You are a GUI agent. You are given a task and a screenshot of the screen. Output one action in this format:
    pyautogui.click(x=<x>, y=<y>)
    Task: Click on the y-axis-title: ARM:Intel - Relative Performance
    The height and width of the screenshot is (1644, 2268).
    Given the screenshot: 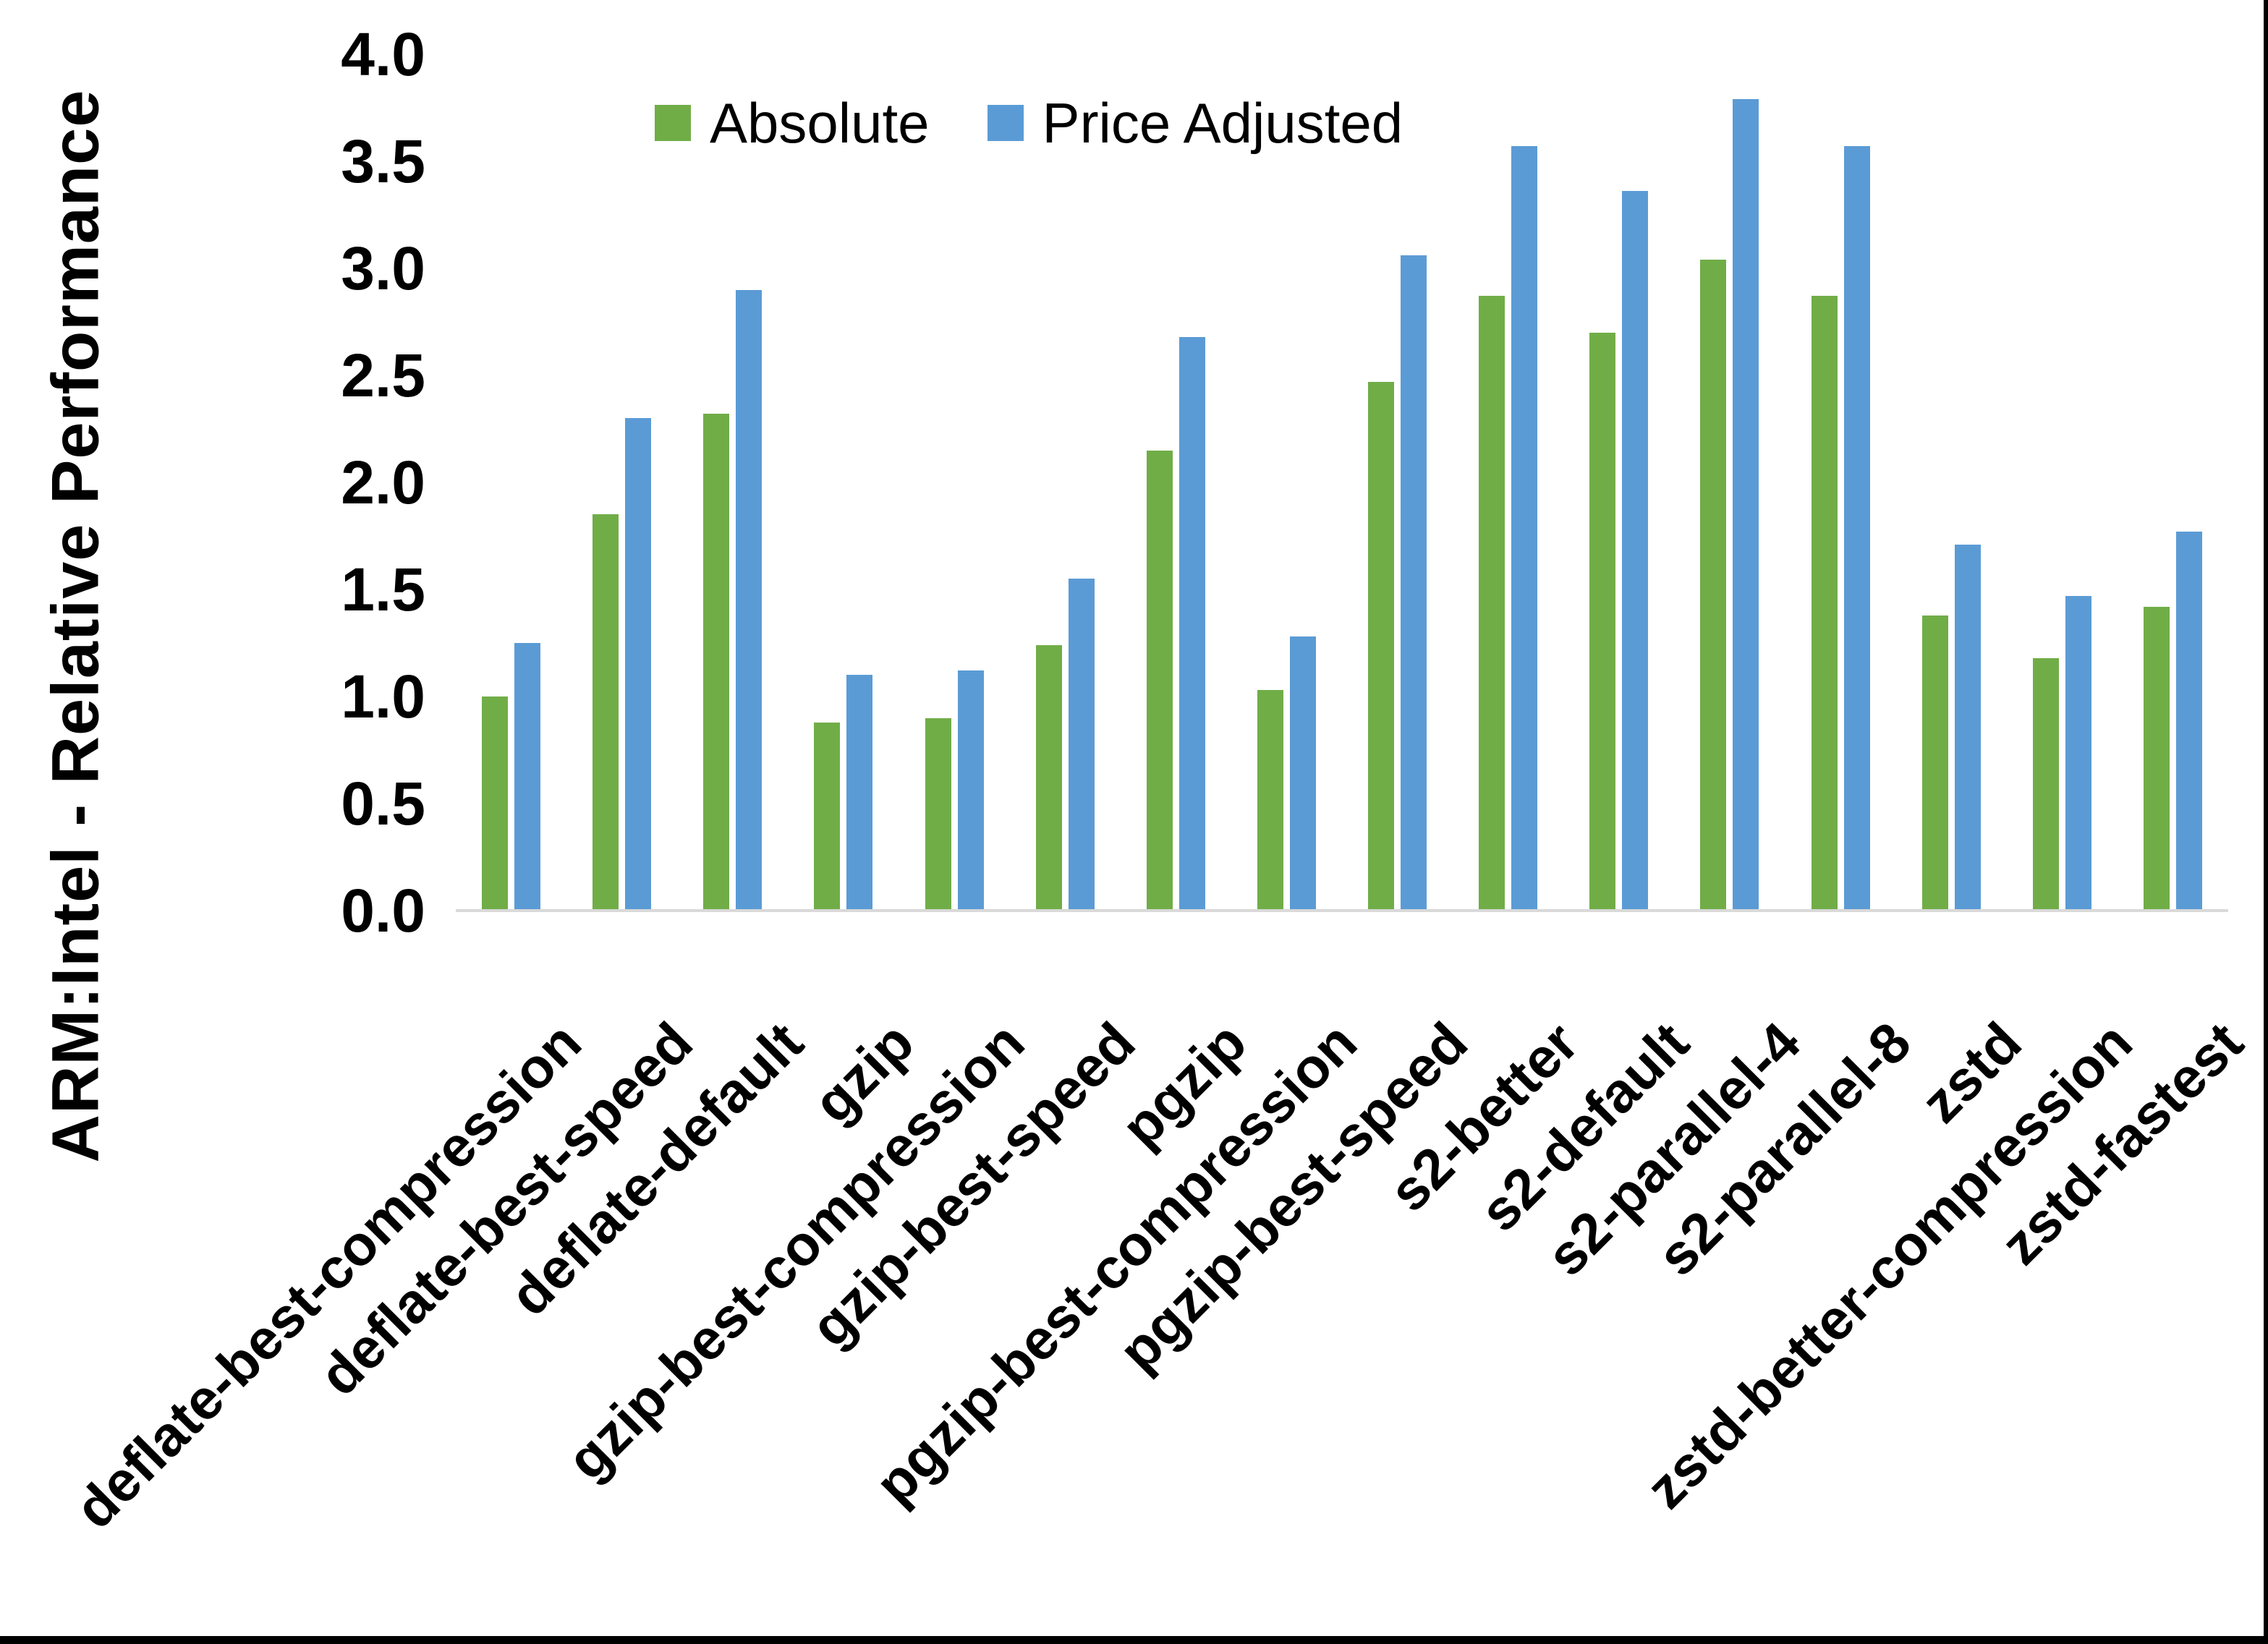 What is the action you would take?
    pyautogui.click(x=75, y=625)
    